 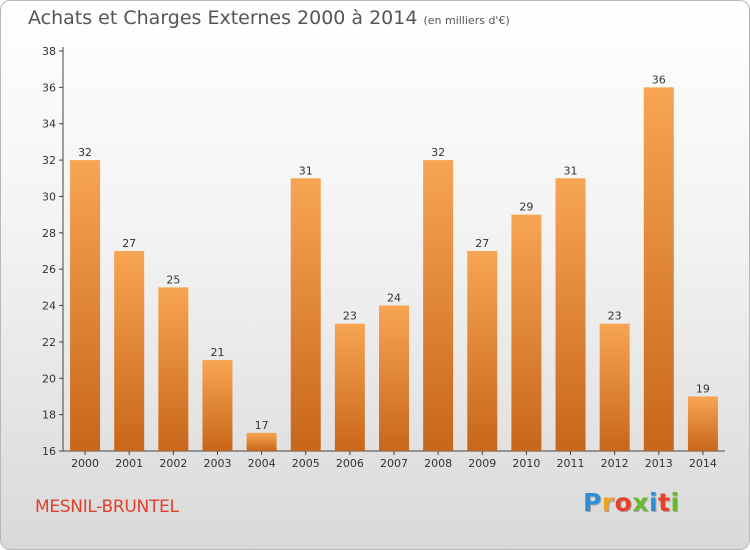 What do you see at coordinates (482, 463) in the screenshot?
I see `x-tick-label: 2009` at bounding box center [482, 463].